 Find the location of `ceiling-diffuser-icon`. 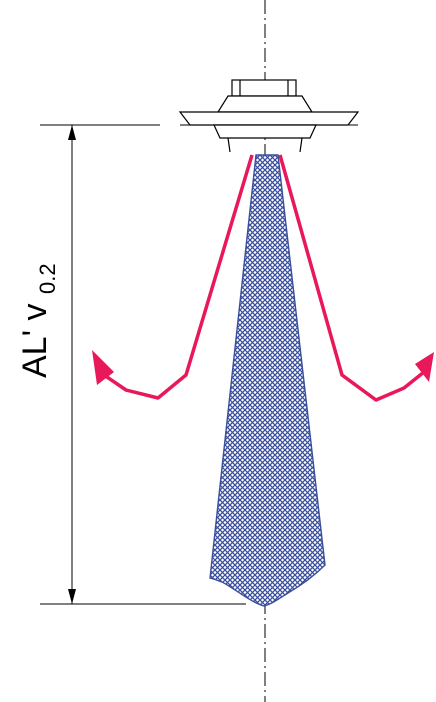

ceiling-diffuser-icon is located at coordinates (269, 116).